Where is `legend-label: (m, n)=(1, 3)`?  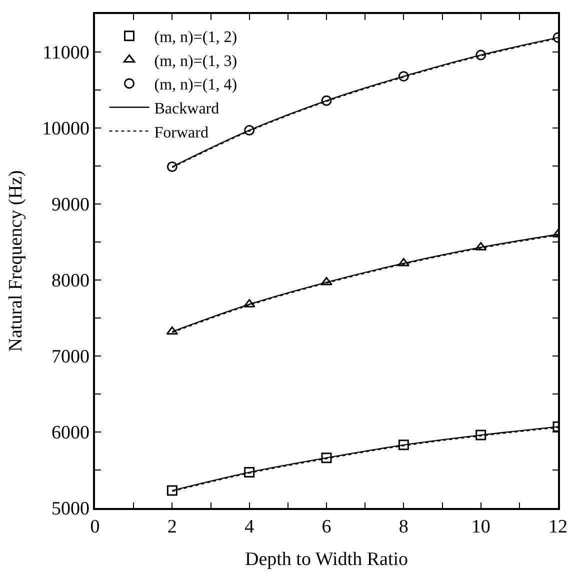 legend-label: (m, n)=(1, 3) is located at coordinates (196, 61).